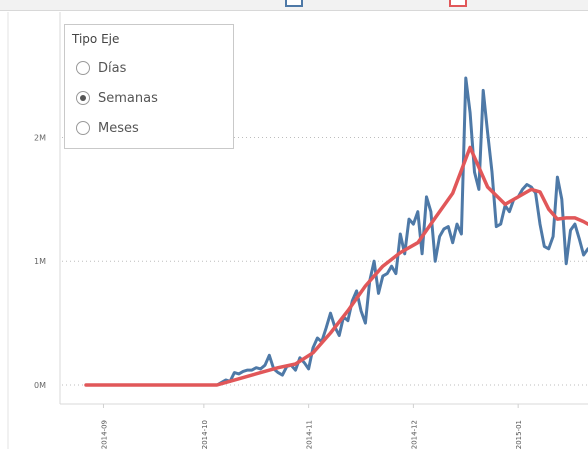 The width and height of the screenshot is (588, 449). I want to click on legend-swatch-blue, so click(294, 3).